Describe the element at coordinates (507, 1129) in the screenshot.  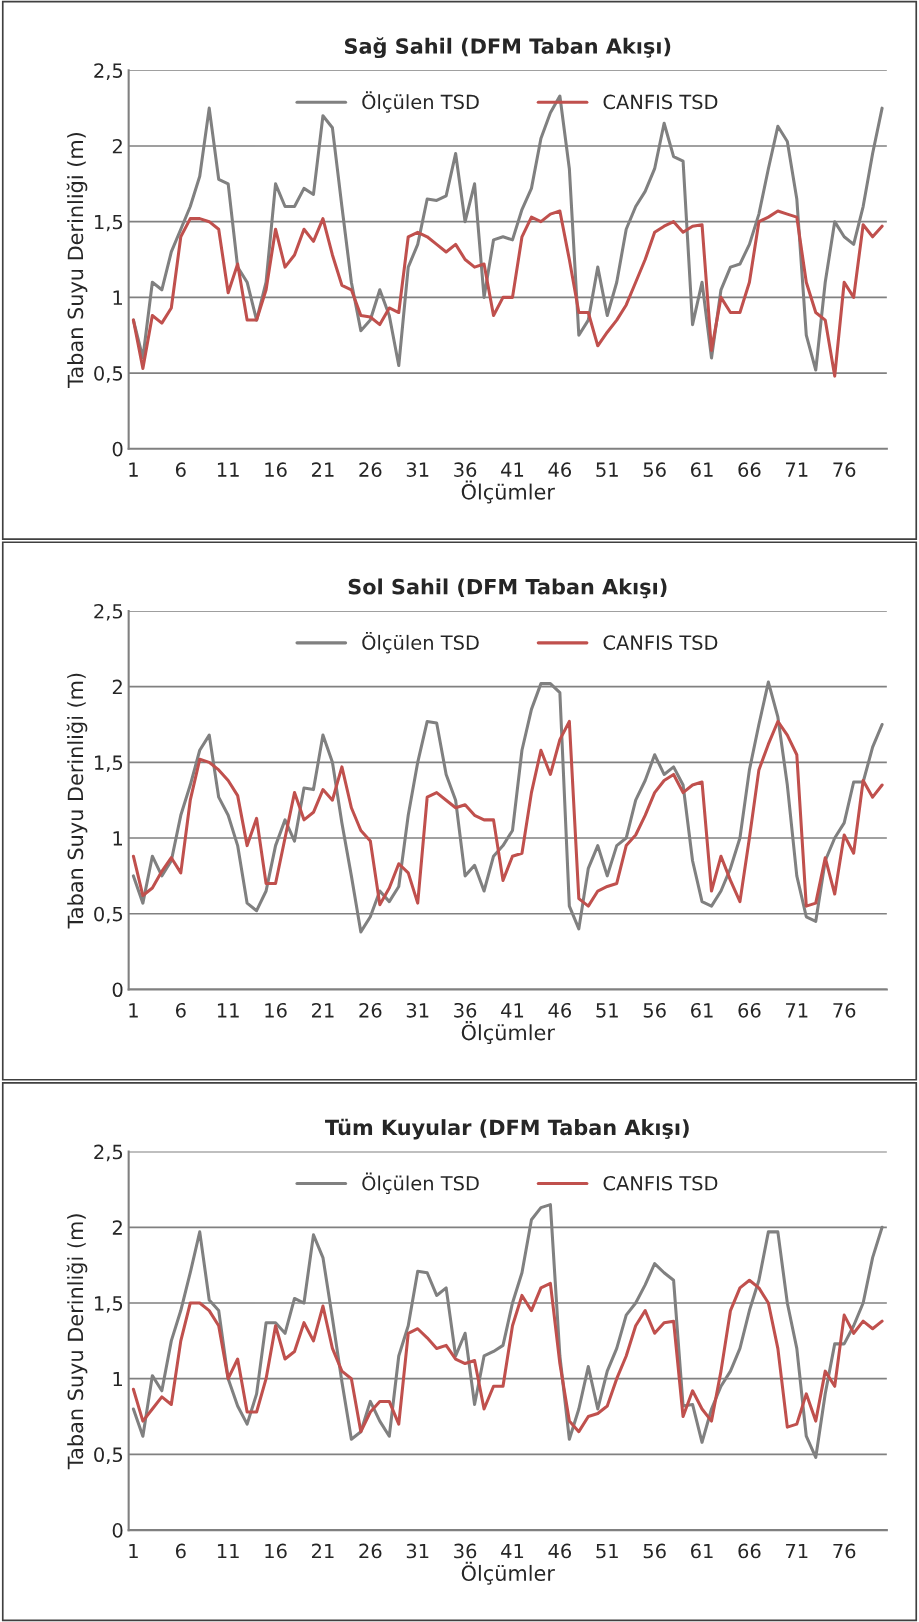
I see `chart-title: Tüm Kuyular (DFM Taban Akışı)` at that location.